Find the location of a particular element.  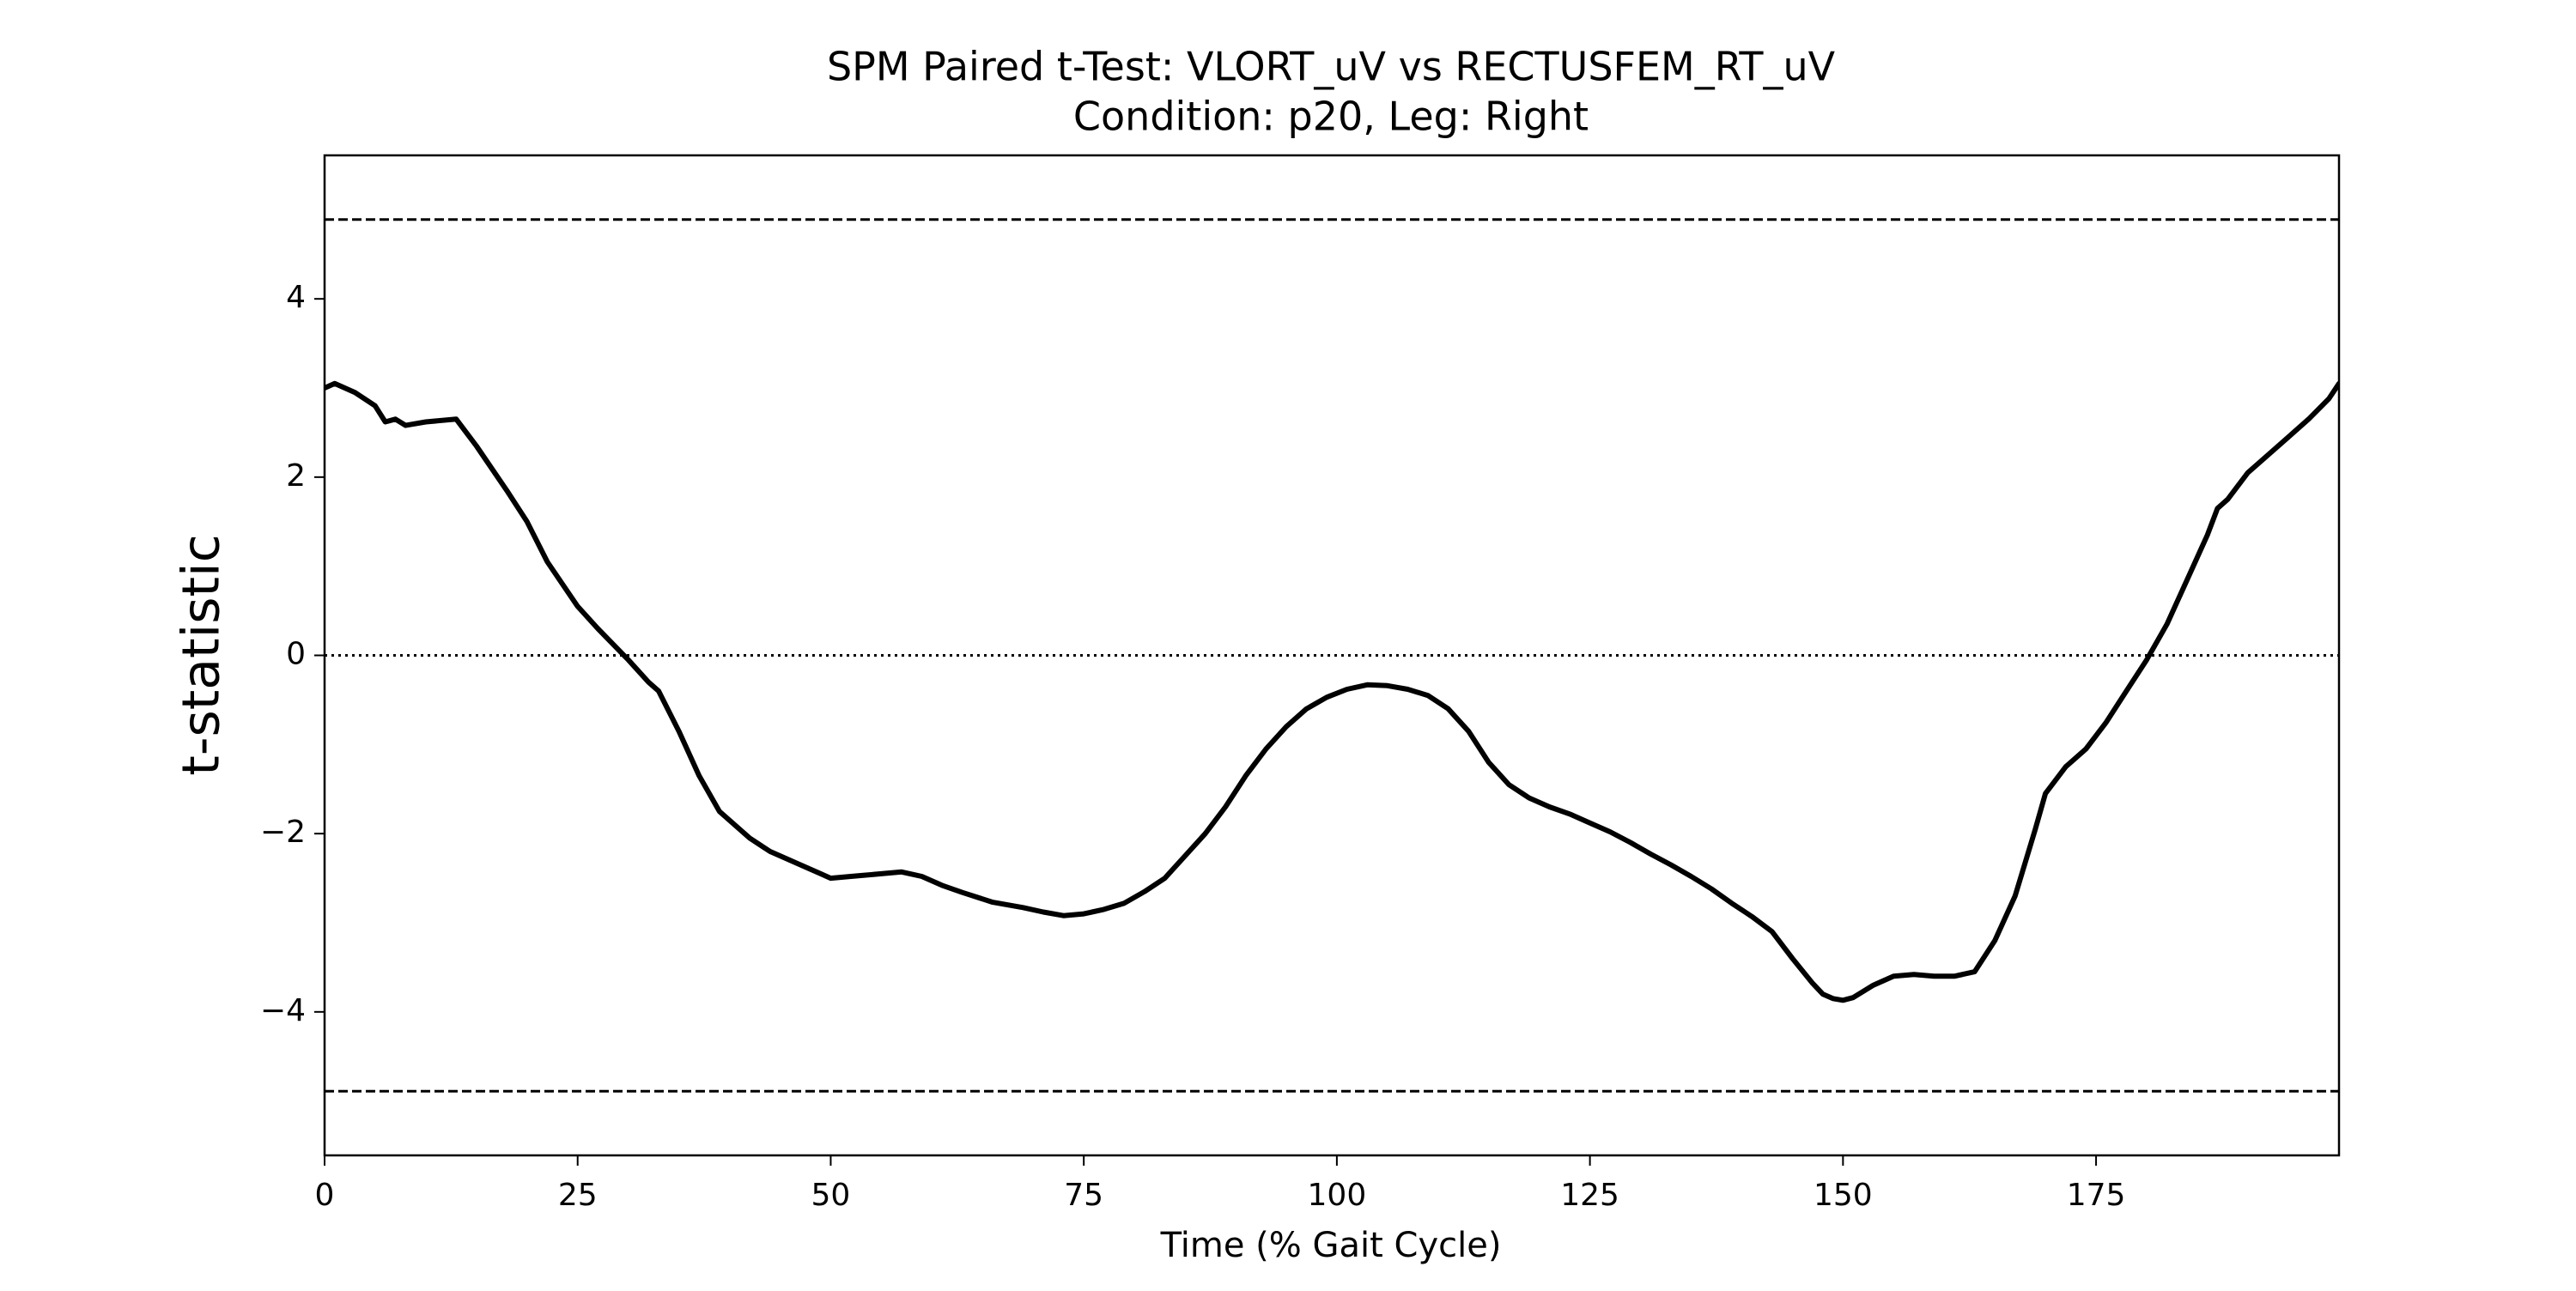

x-tick-label: 125 is located at coordinates (1590, 1196).